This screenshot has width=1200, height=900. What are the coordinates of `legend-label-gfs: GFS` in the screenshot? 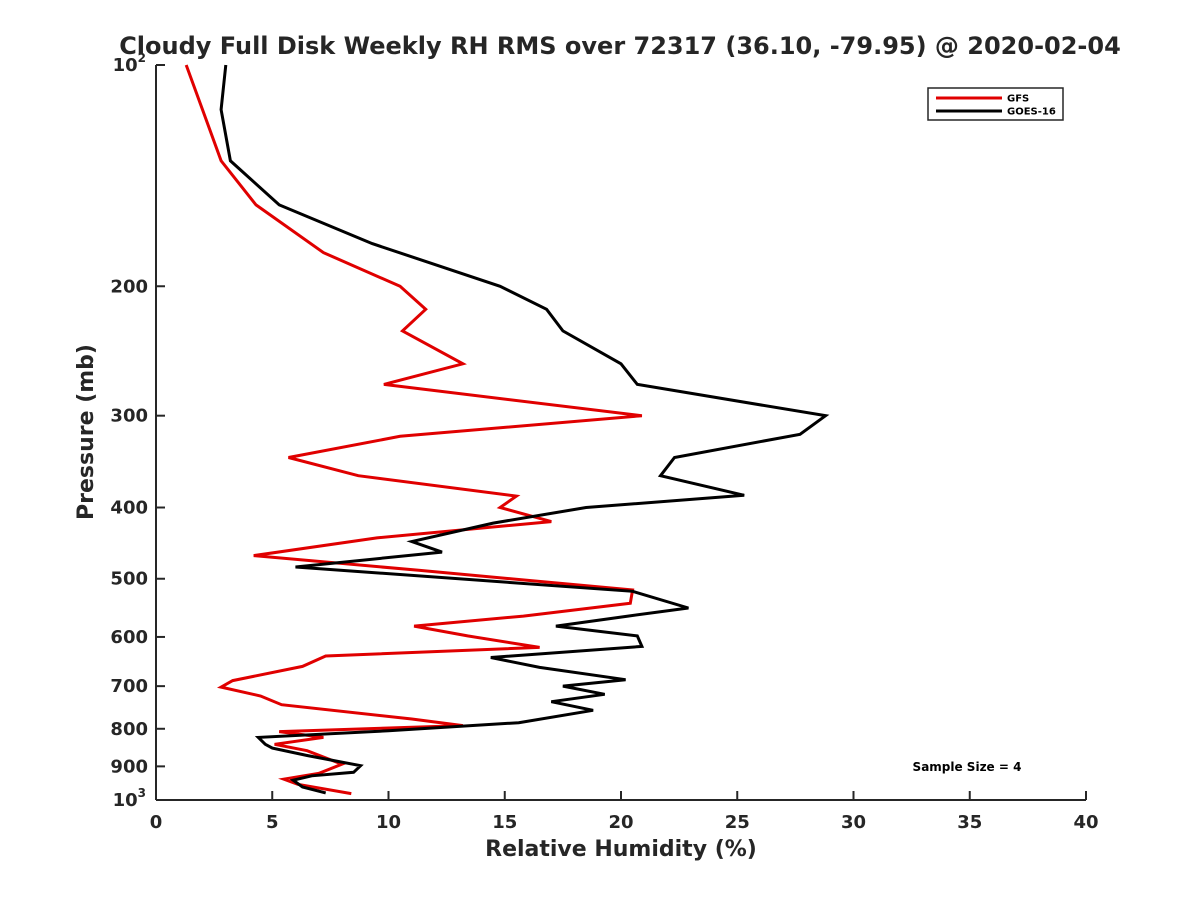 It's located at (1018, 99).